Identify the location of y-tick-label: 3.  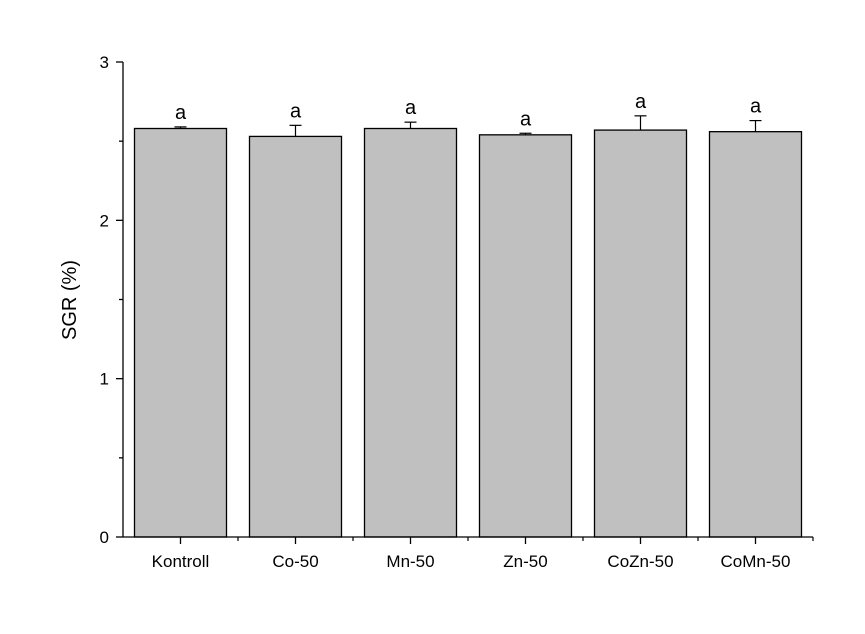
(104, 62).